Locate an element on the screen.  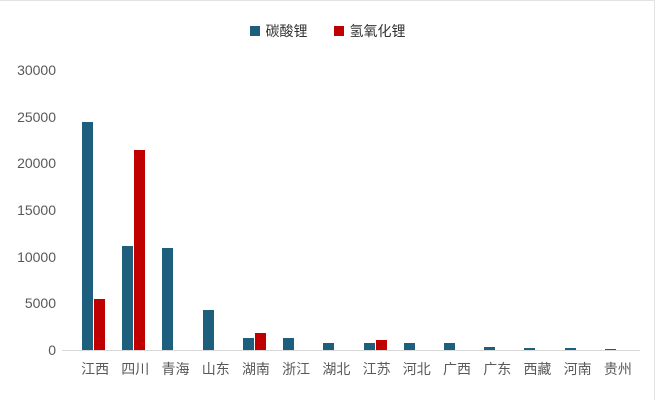
bar-碳酸锂-广东 is located at coordinates (490, 348).